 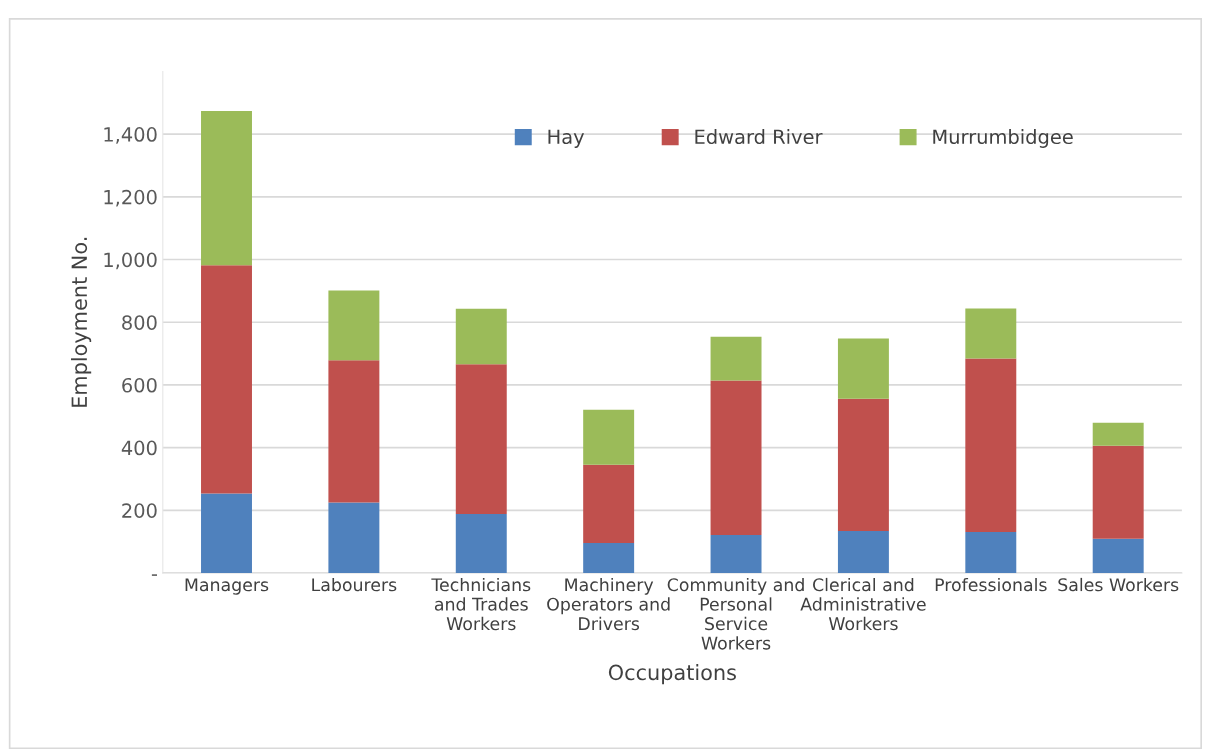 I want to click on legend-label: Murrumbidgee, so click(x=1003, y=138).